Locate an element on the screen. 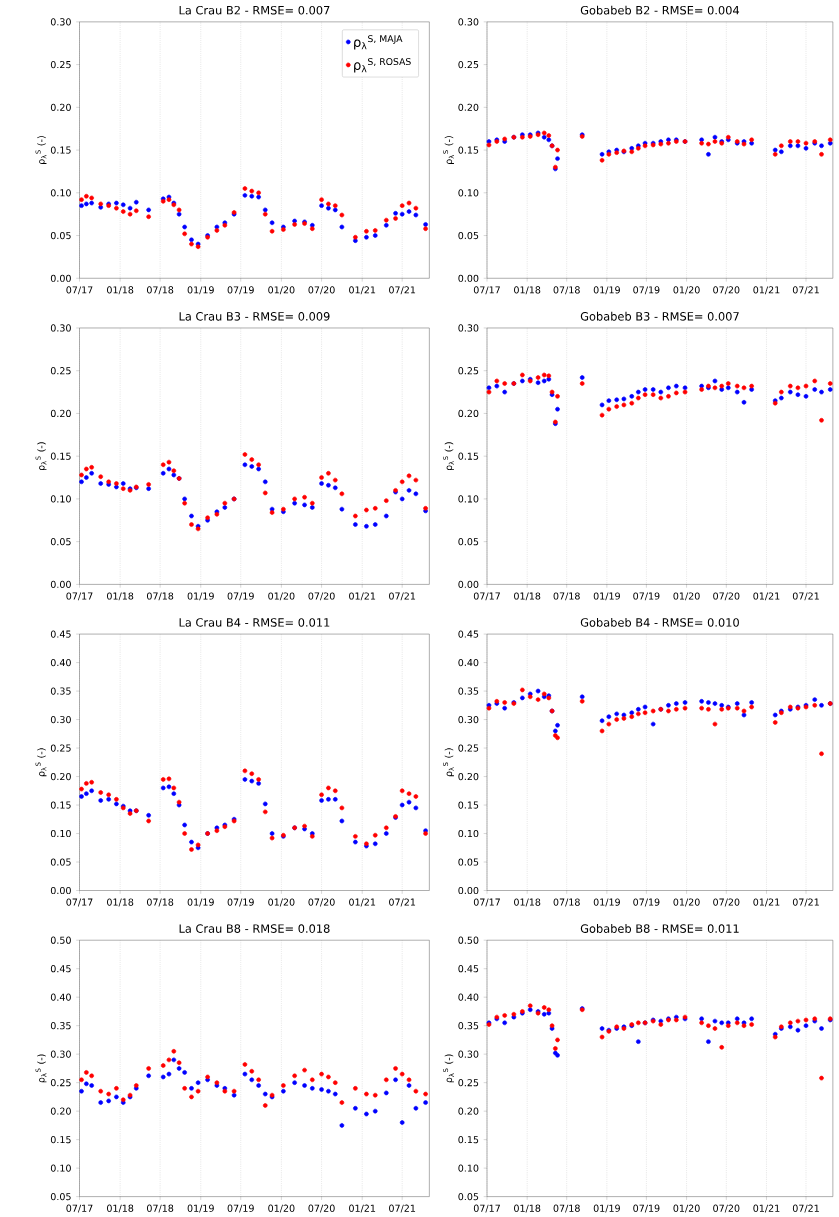 This screenshot has width=839, height=1217. chart-title: La Crau B3 - RMSE= 0.009 is located at coordinates (254, 316).